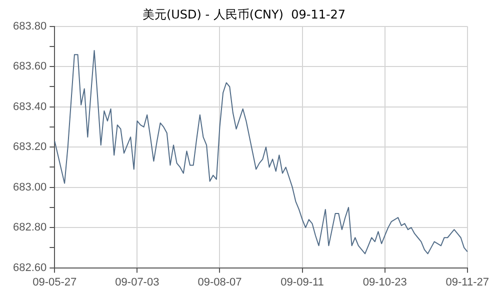 This screenshot has height=300, width=500. What do you see at coordinates (29, 66) in the screenshot?
I see `y-tick-label: 683.60` at bounding box center [29, 66].